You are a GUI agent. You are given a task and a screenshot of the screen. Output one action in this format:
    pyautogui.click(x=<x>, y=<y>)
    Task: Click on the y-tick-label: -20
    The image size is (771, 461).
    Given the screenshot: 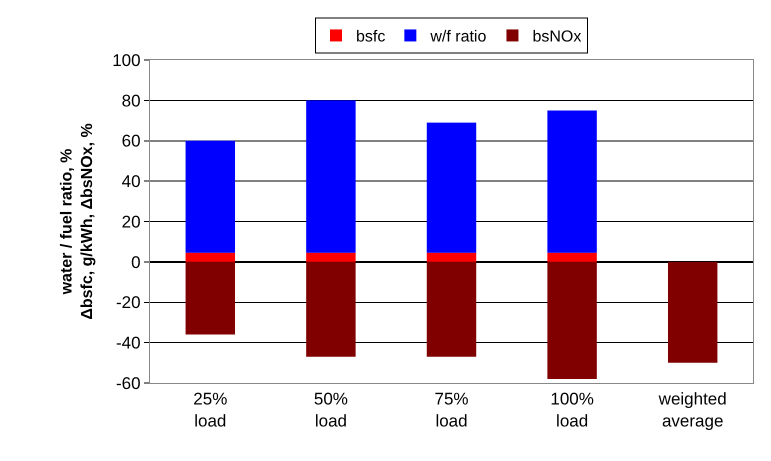 What is the action you would take?
    pyautogui.click(x=128, y=302)
    